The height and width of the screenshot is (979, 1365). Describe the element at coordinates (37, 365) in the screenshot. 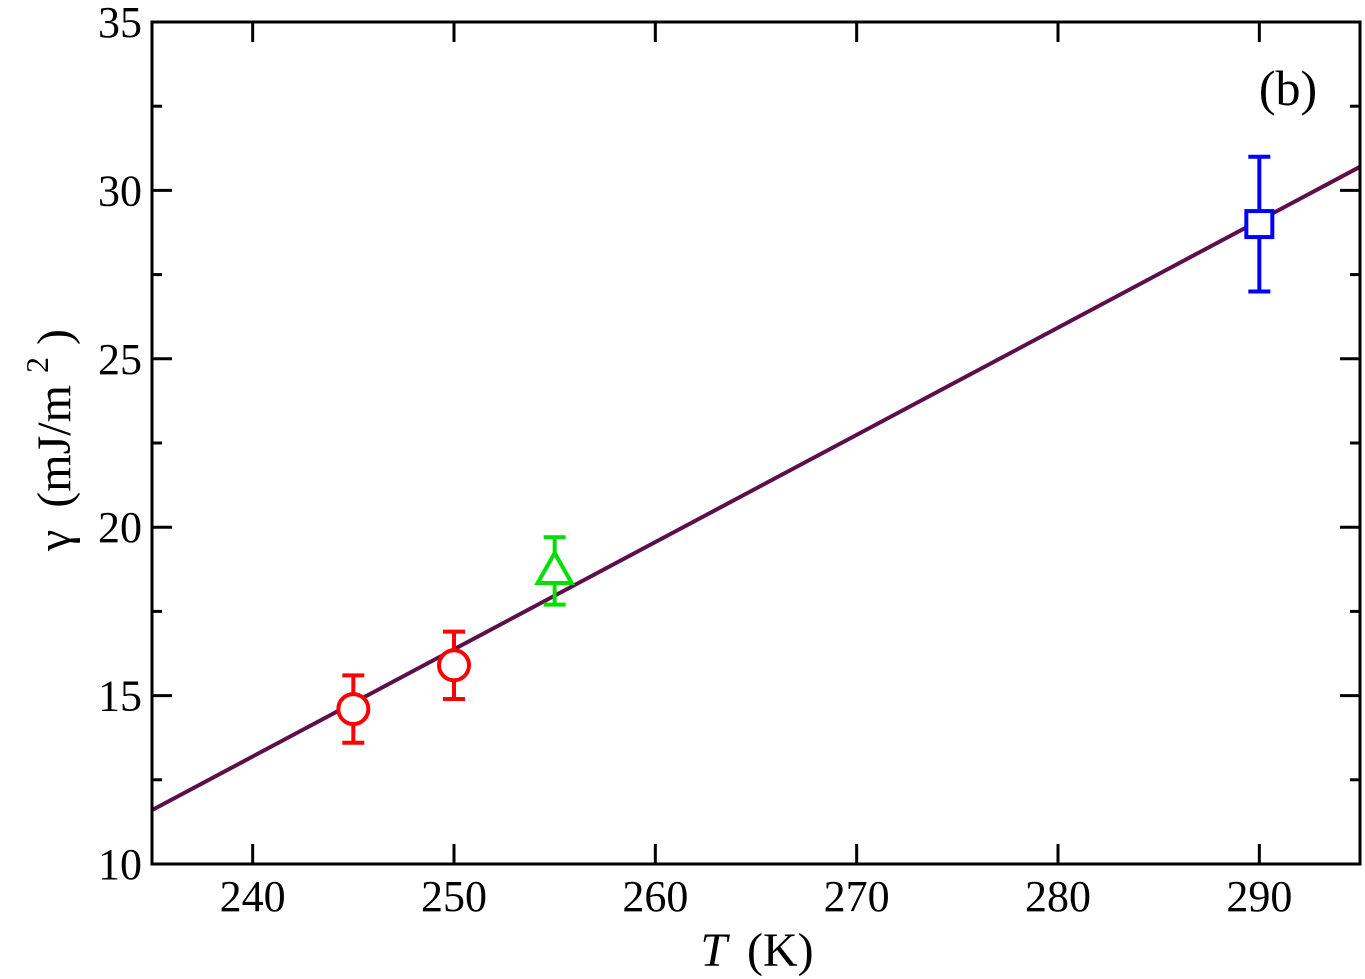

I see `y-axis-title-exponent: 2` at that location.